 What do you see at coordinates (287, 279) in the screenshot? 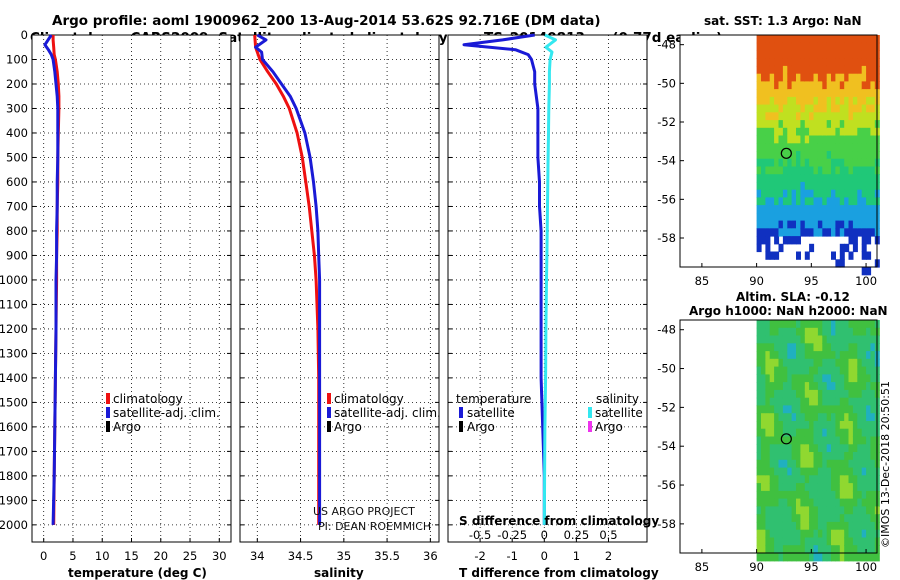
I see `salinity-series` at bounding box center [287, 279].